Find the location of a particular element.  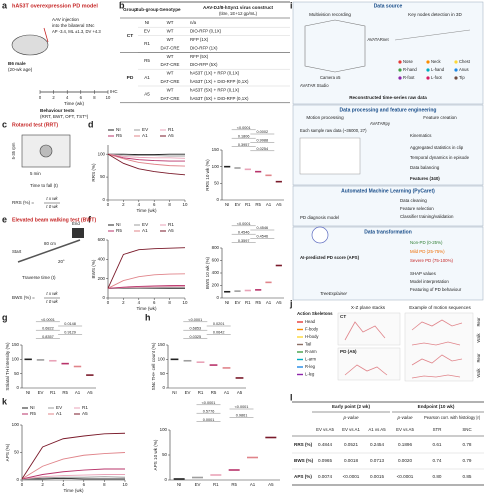

table-cell: <0.0001 is located at coordinates (405, 476).